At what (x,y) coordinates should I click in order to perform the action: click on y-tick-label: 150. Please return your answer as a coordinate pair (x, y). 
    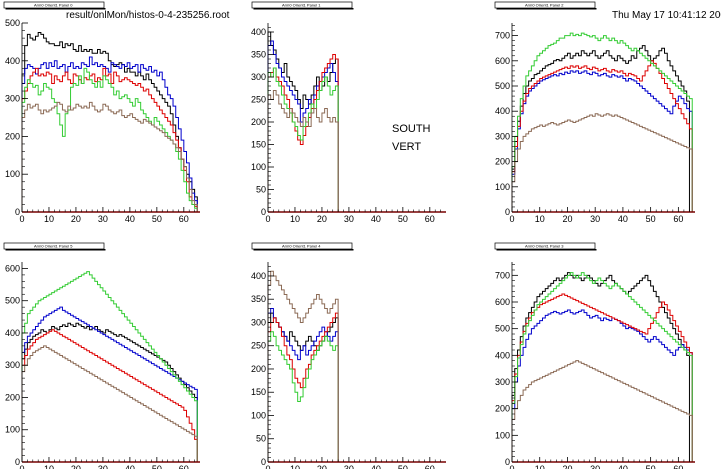
    Looking at the image, I should click on (258, 145).